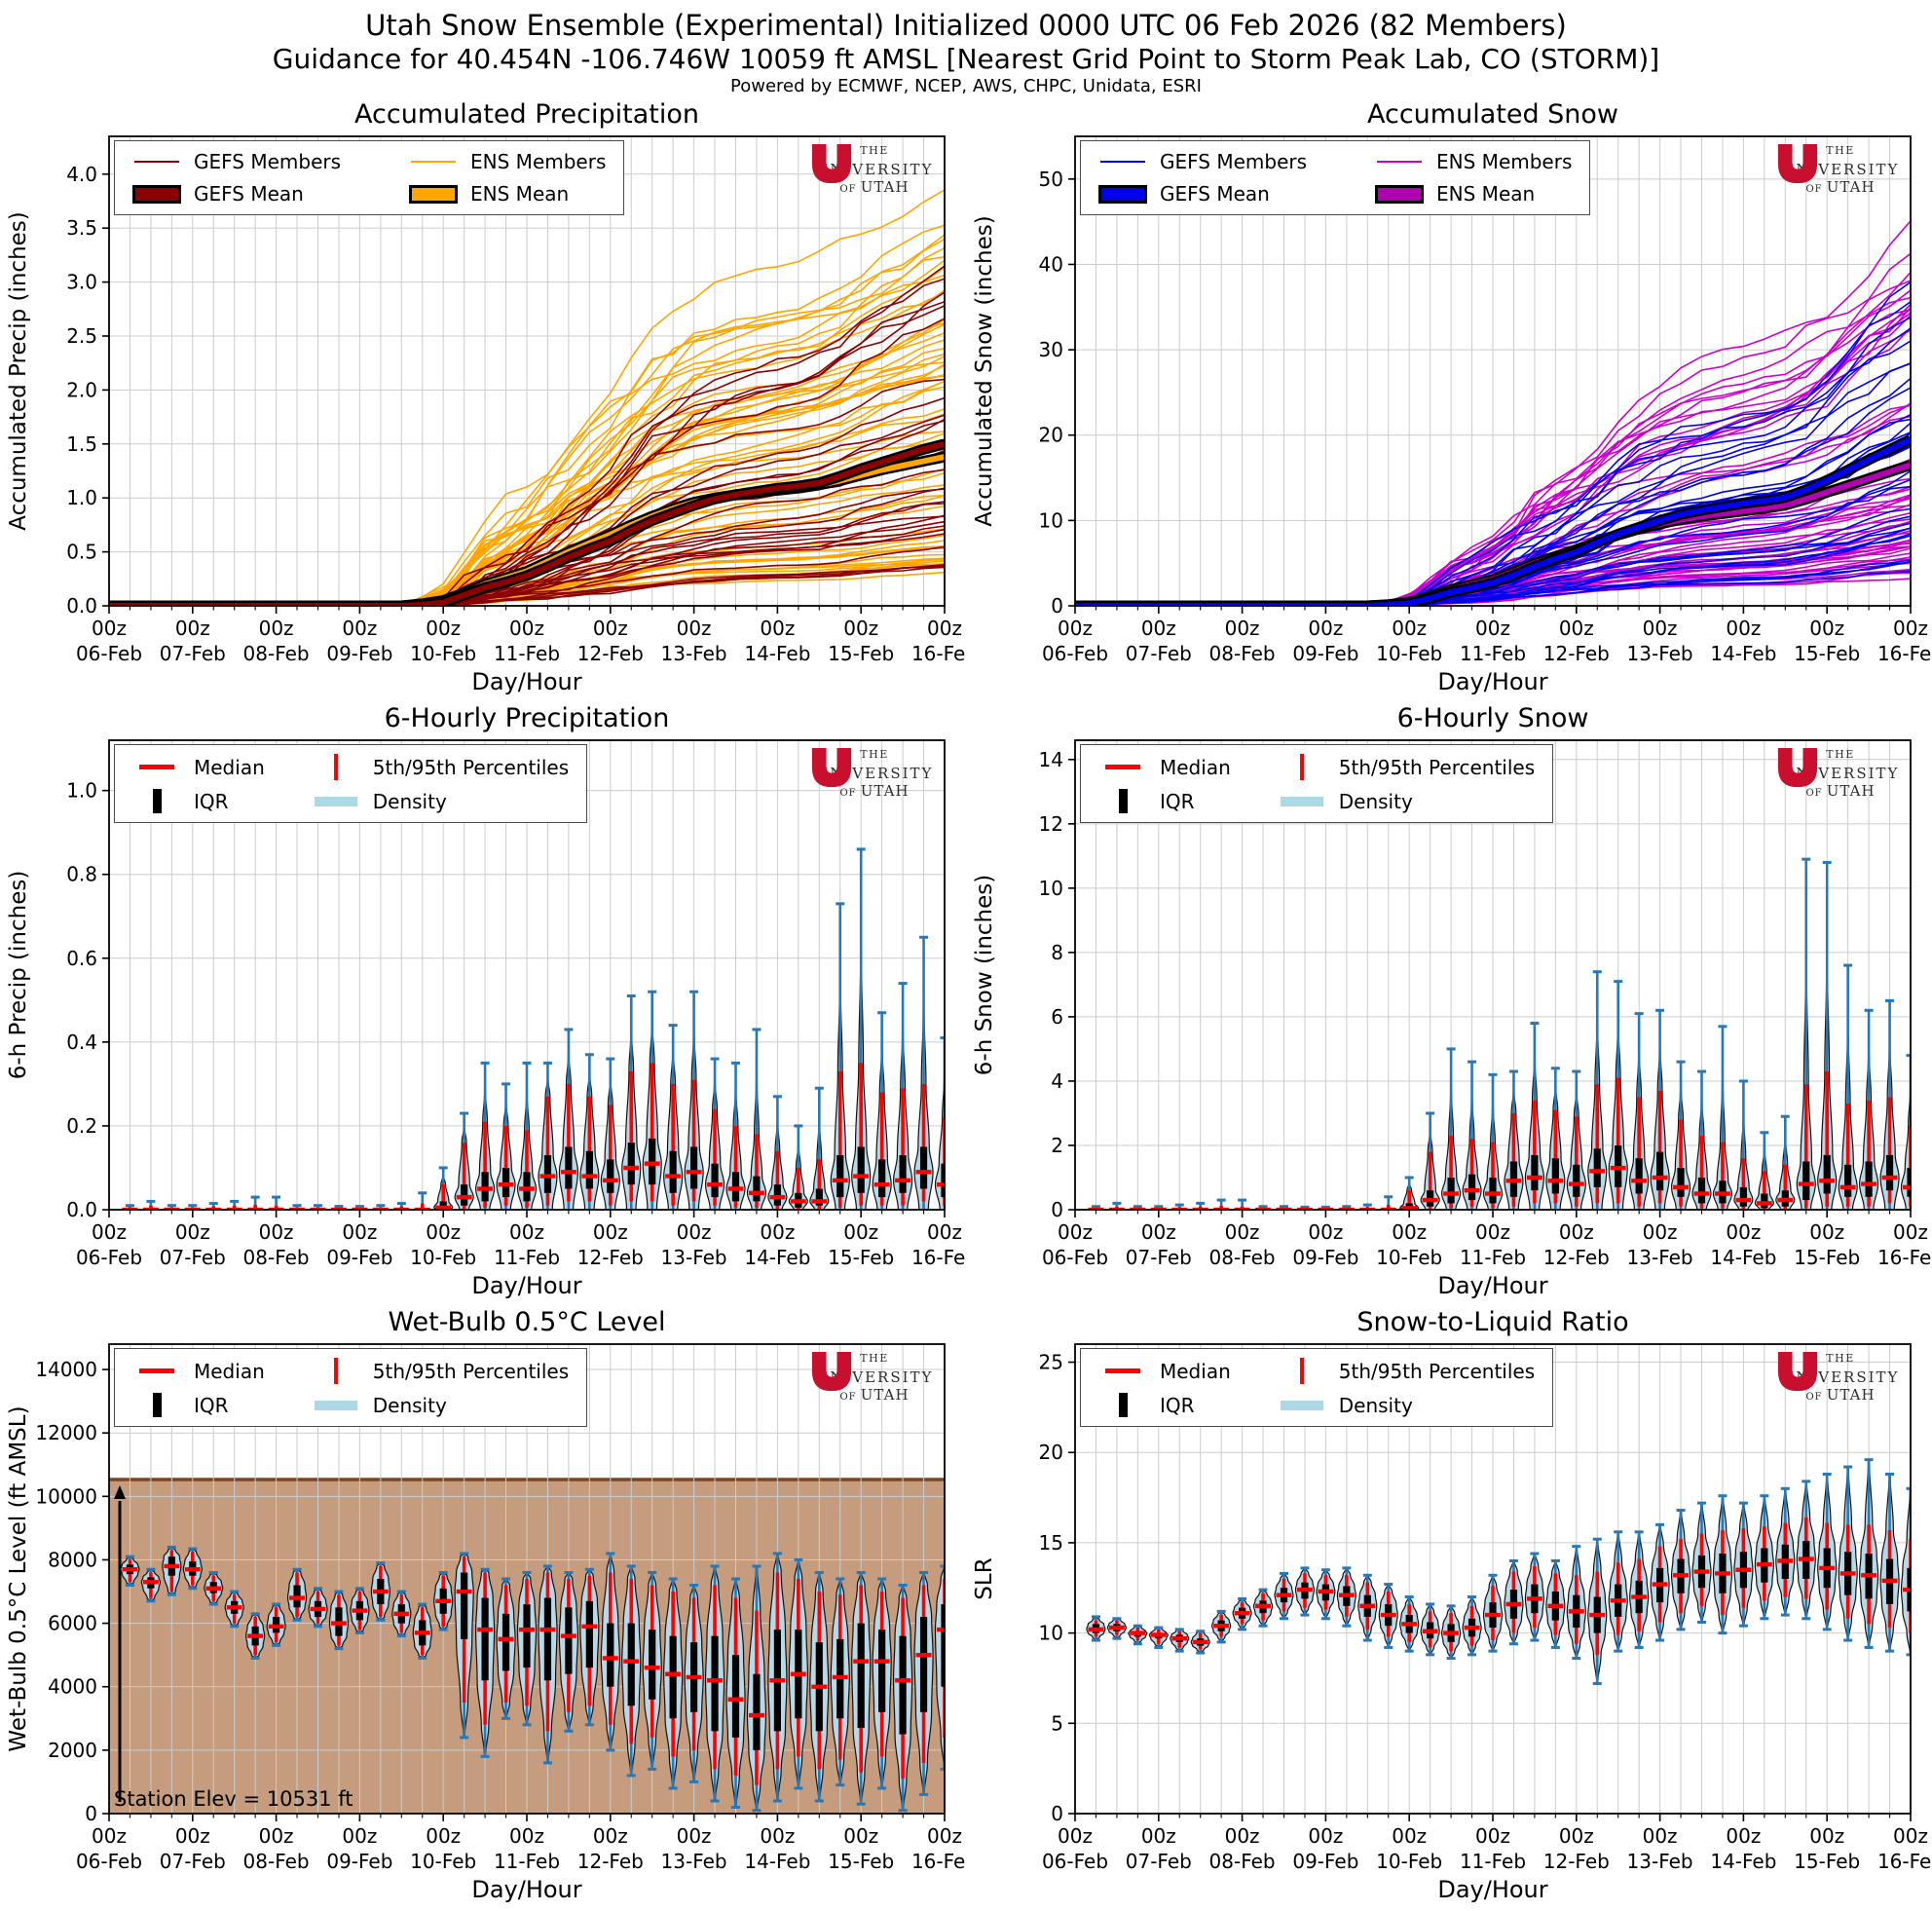 This screenshot has height=1911, width=1932. Describe the element at coordinates (527, 522) in the screenshot. I see `mean-gefs-mean` at that location.